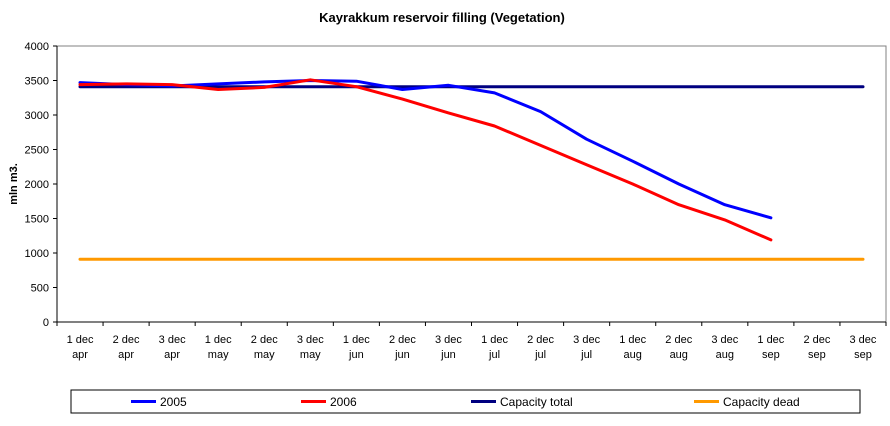 The width and height of the screenshot is (890, 426). What do you see at coordinates (343, 402) in the screenshot?
I see `legend-label: 2006` at bounding box center [343, 402].